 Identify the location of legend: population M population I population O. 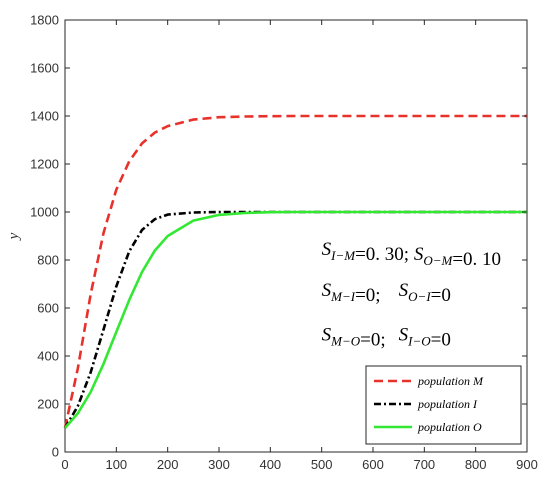
(443, 405).